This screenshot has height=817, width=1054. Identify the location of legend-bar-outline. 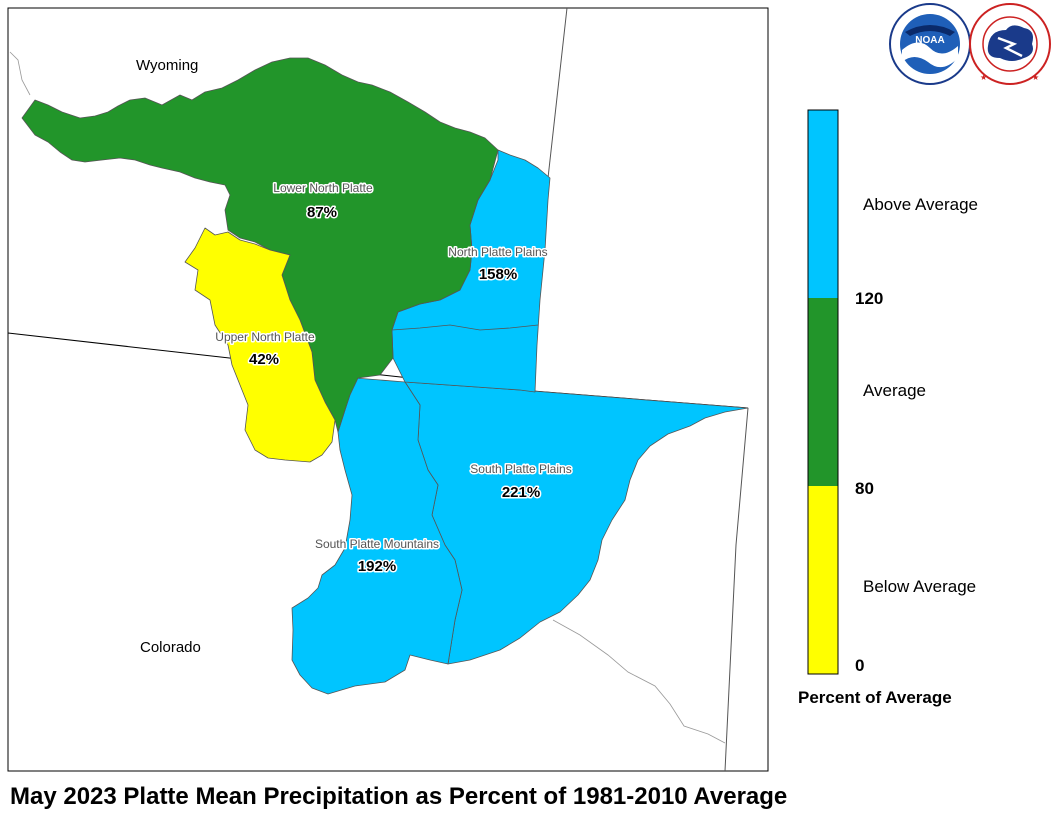
(823, 392).